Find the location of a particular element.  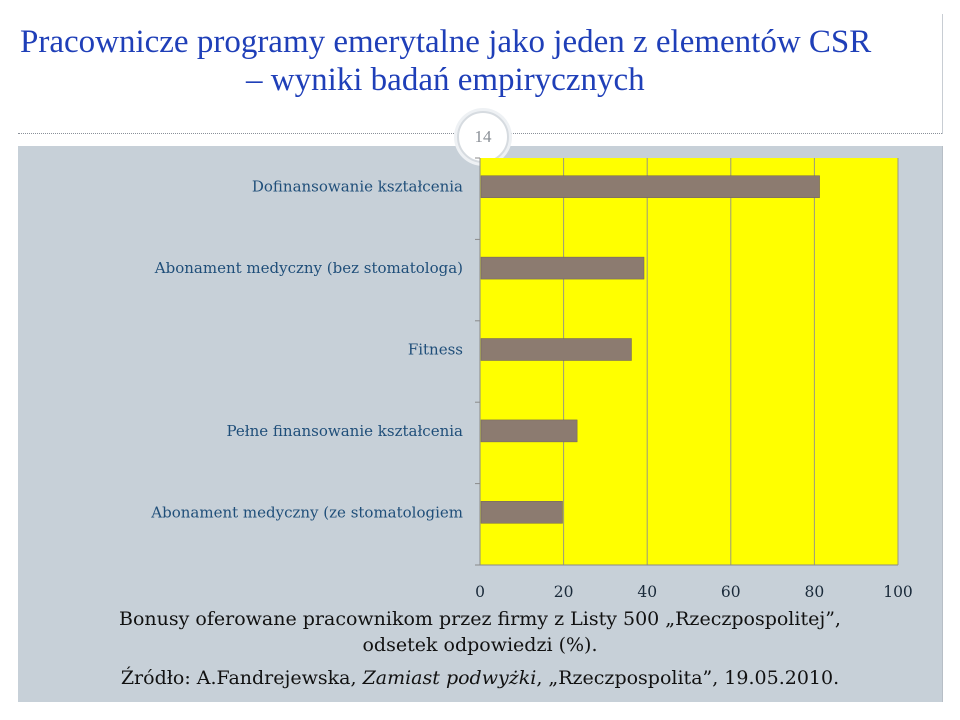

slide-title-line-2: – wyniki badań empirycznych is located at coordinates (445, 80).